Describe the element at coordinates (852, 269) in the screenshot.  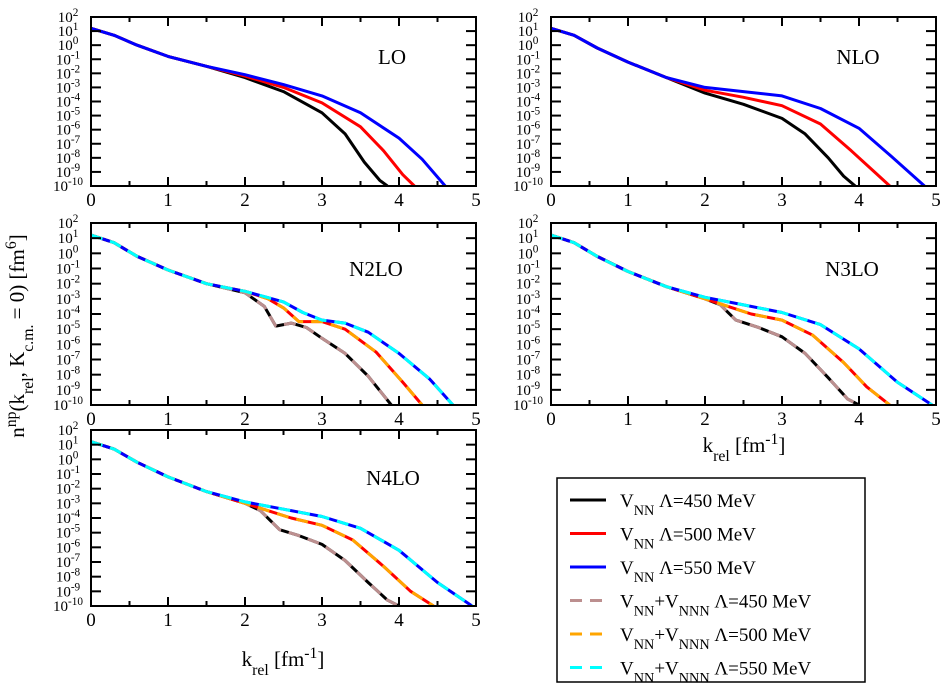
I see `panel-title: N3LO` at that location.